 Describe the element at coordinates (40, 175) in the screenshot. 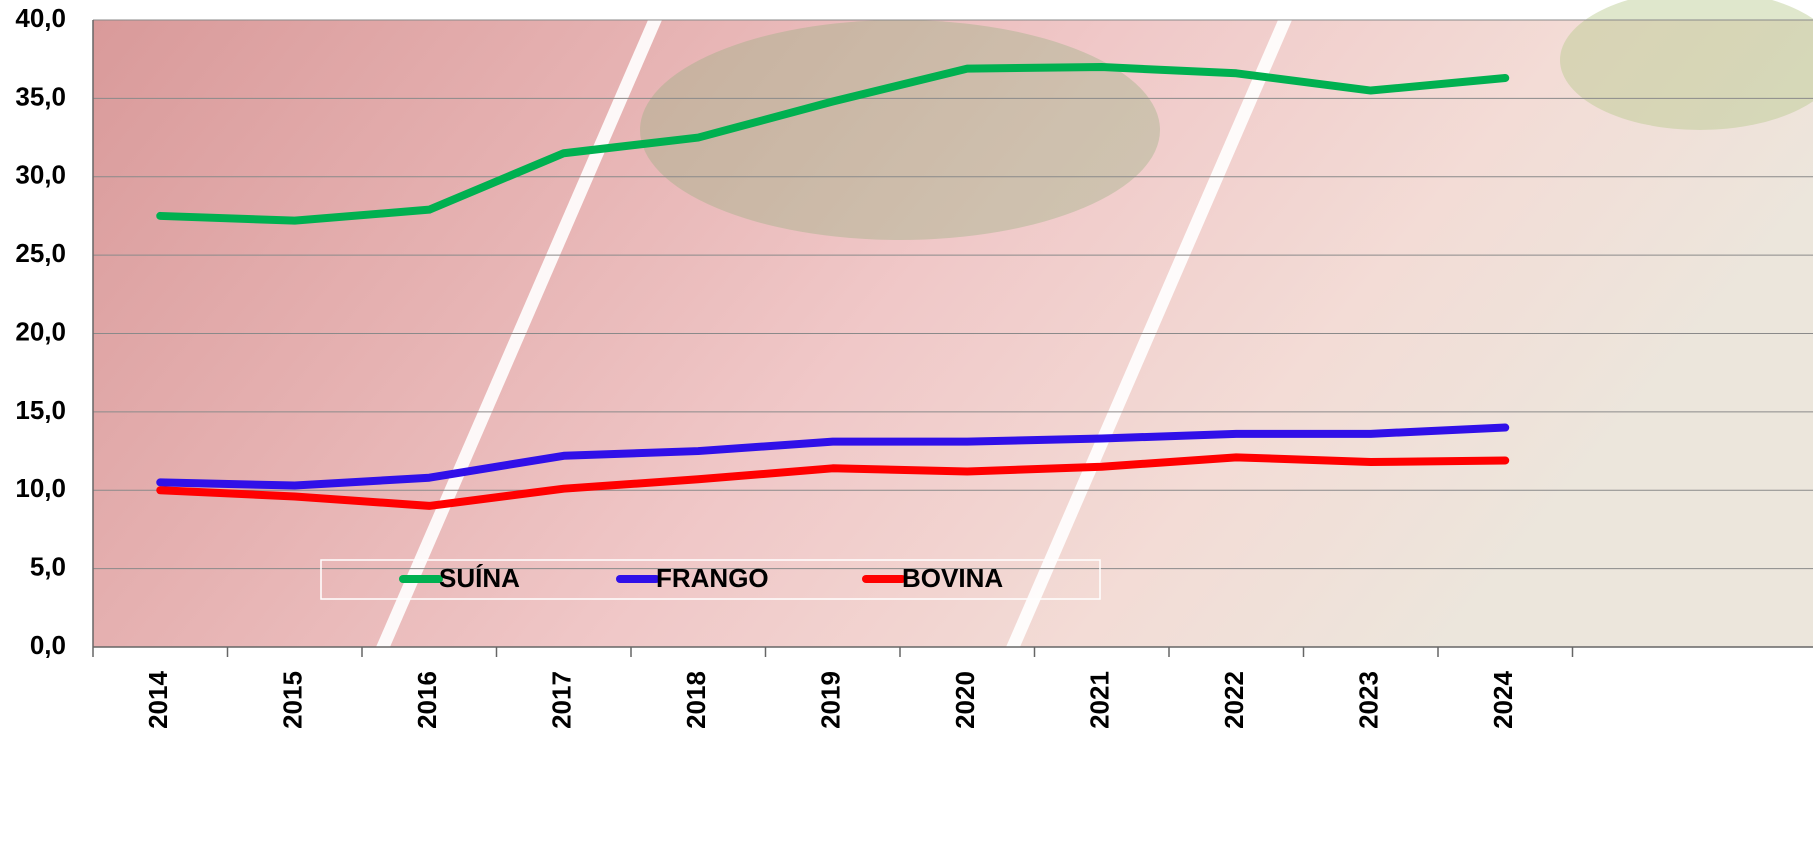

I see `y-tick-label: 30,0` at that location.